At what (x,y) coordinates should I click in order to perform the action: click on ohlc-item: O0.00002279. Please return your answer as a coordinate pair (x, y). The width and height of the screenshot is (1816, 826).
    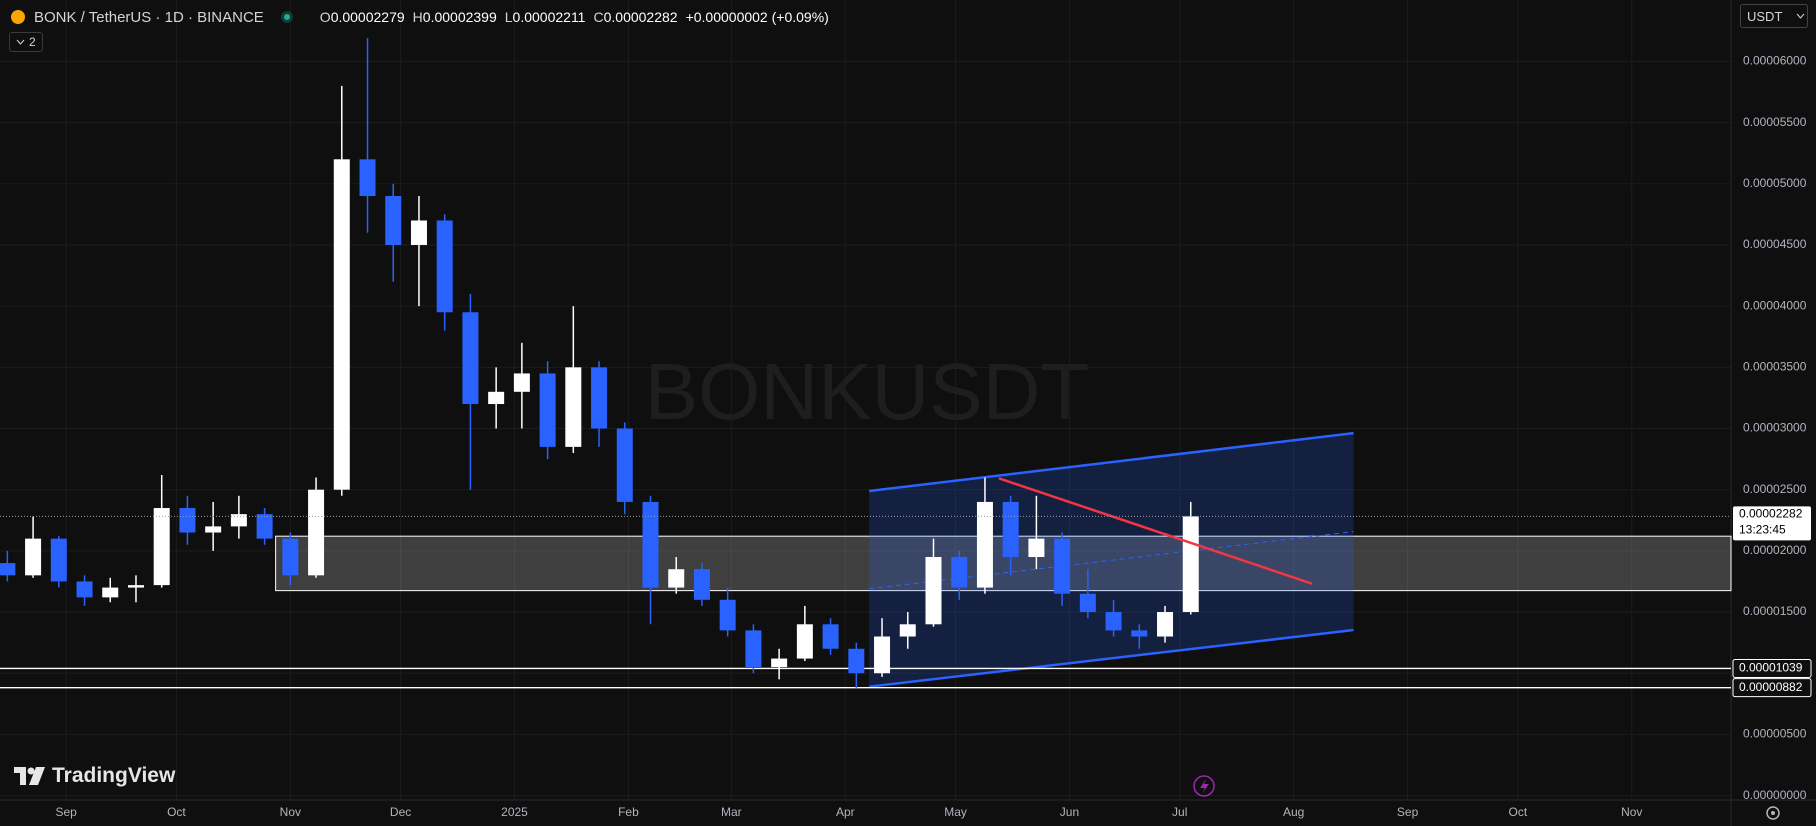
    Looking at the image, I should click on (362, 17).